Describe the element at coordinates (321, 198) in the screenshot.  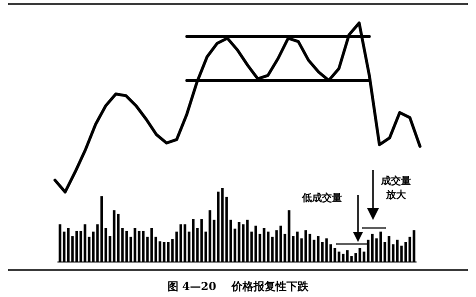
I see `annotation: 低成交量` at that location.